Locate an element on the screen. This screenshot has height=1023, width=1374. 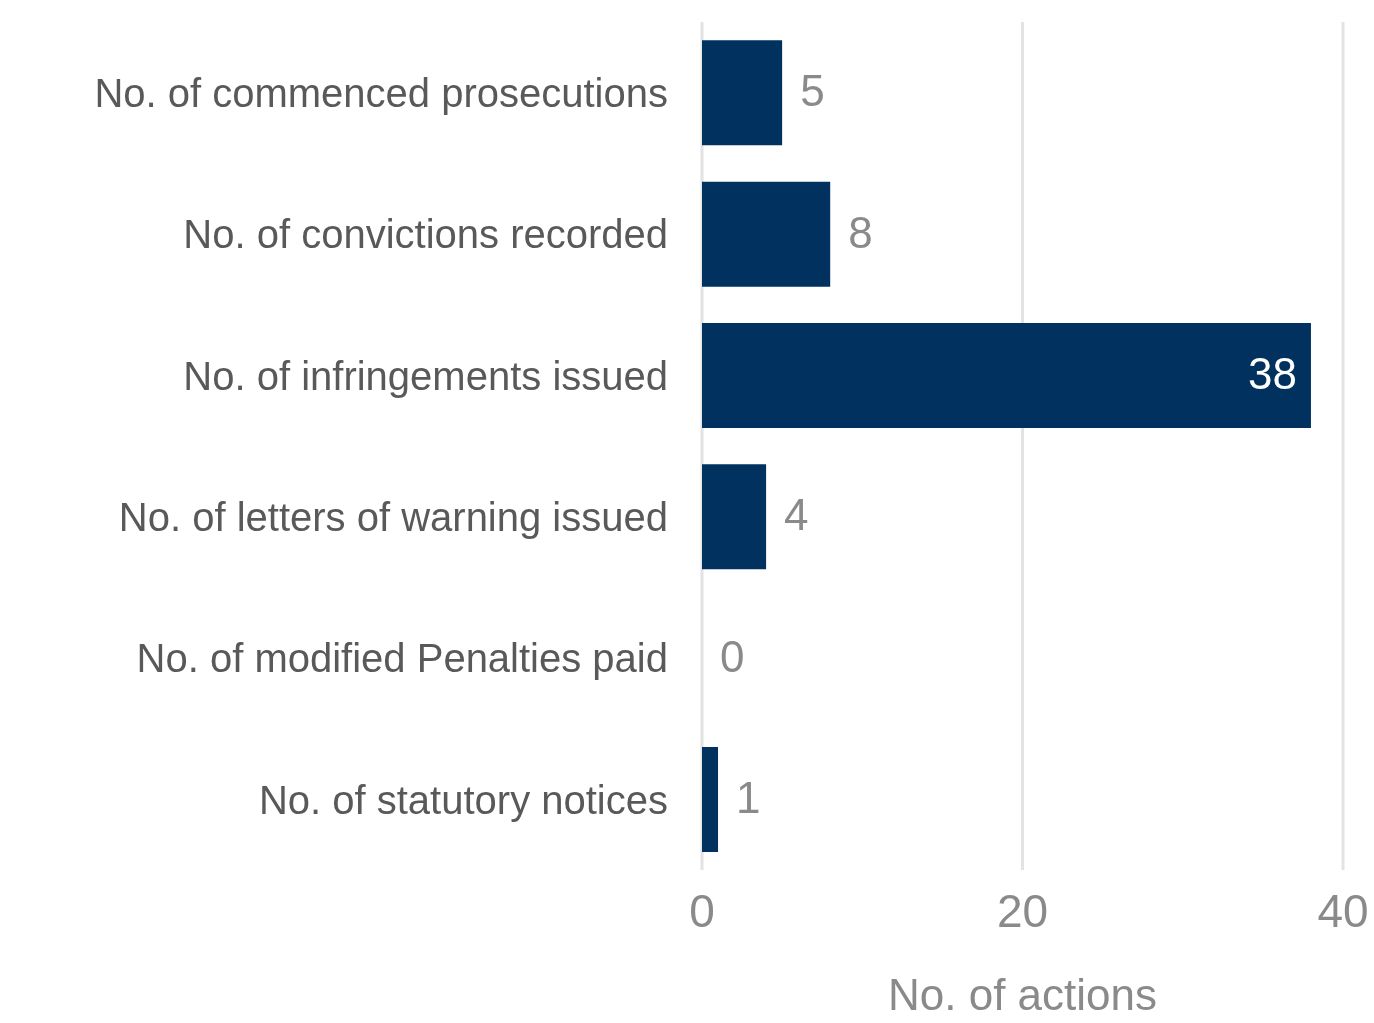
y-tick-label: No. of infringements issued is located at coordinates (425, 375).